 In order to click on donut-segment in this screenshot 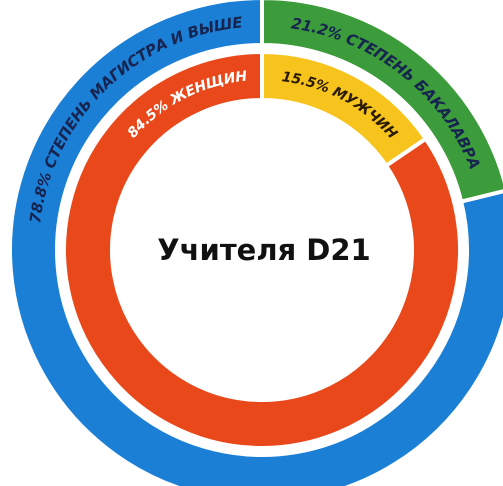, I will do `click(344, 109)`.